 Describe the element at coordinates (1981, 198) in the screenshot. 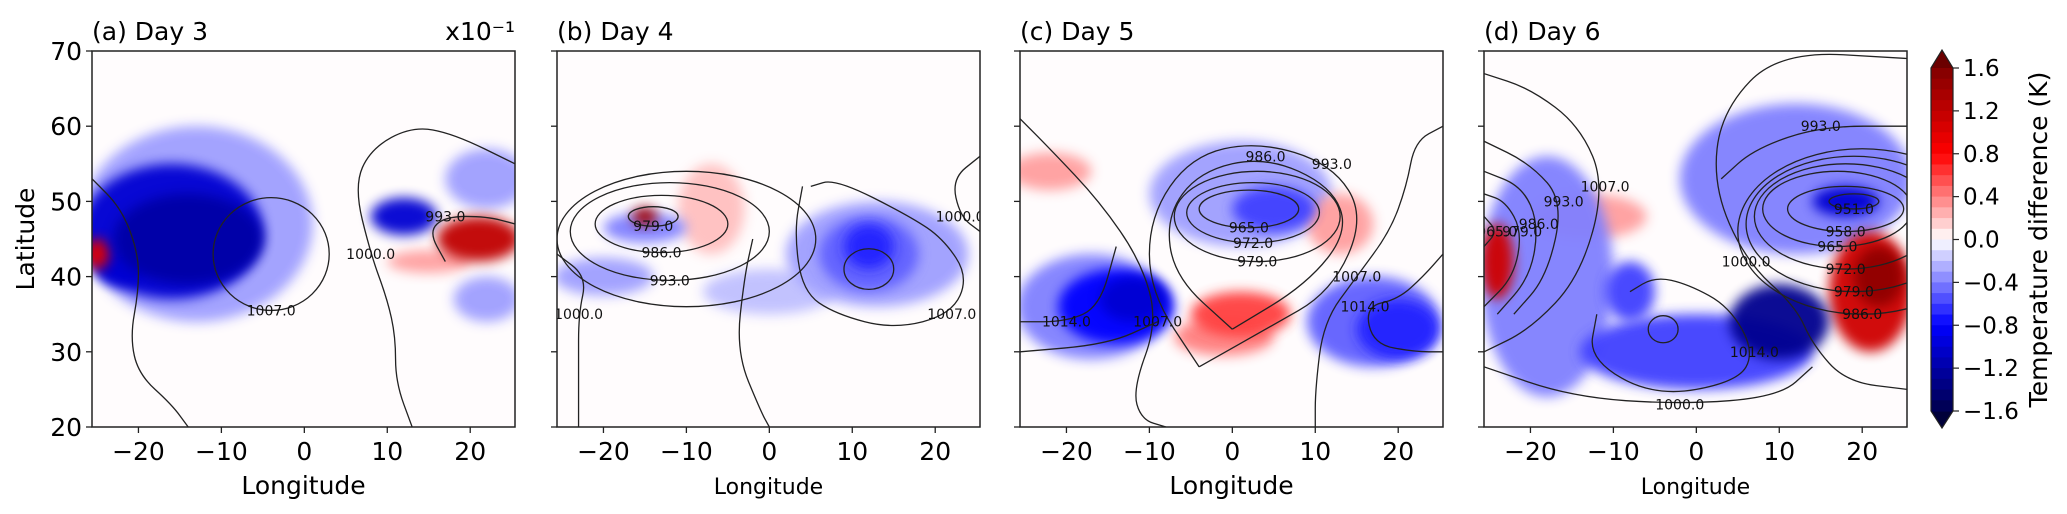

I see `colorbar-tick-label: 0.4` at that location.